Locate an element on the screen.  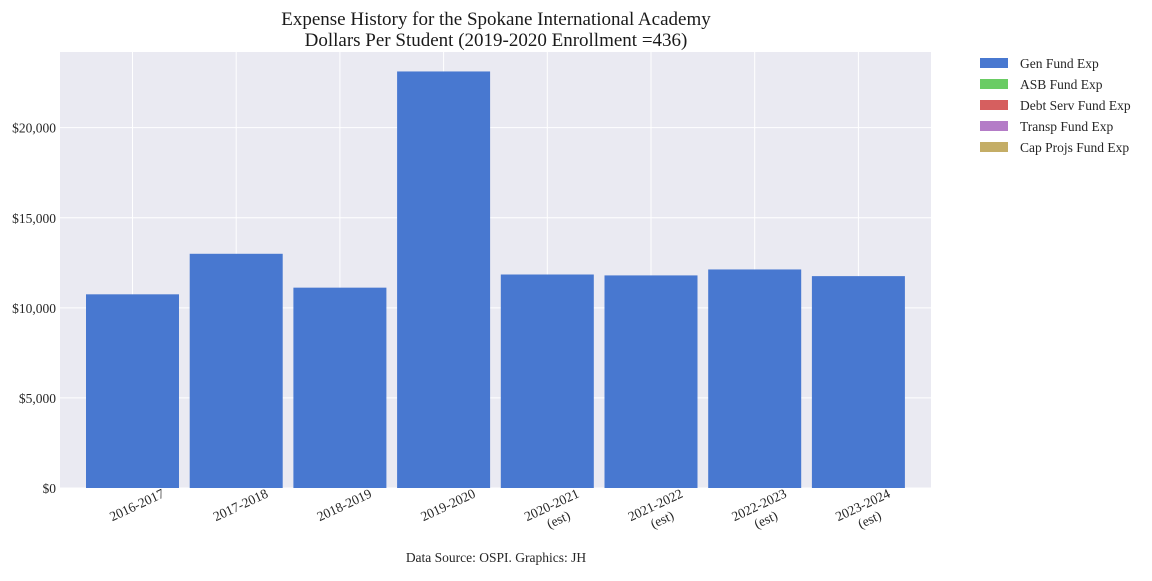
x-tick-label: 2023-2024(est) is located at coordinates (863, 509).